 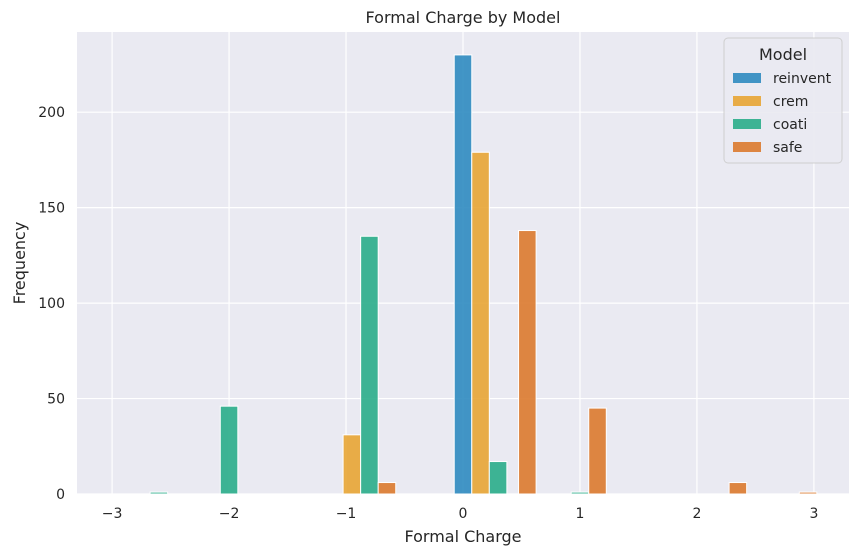 What do you see at coordinates (747, 147) in the screenshot?
I see `legend-swatch-safe` at bounding box center [747, 147].